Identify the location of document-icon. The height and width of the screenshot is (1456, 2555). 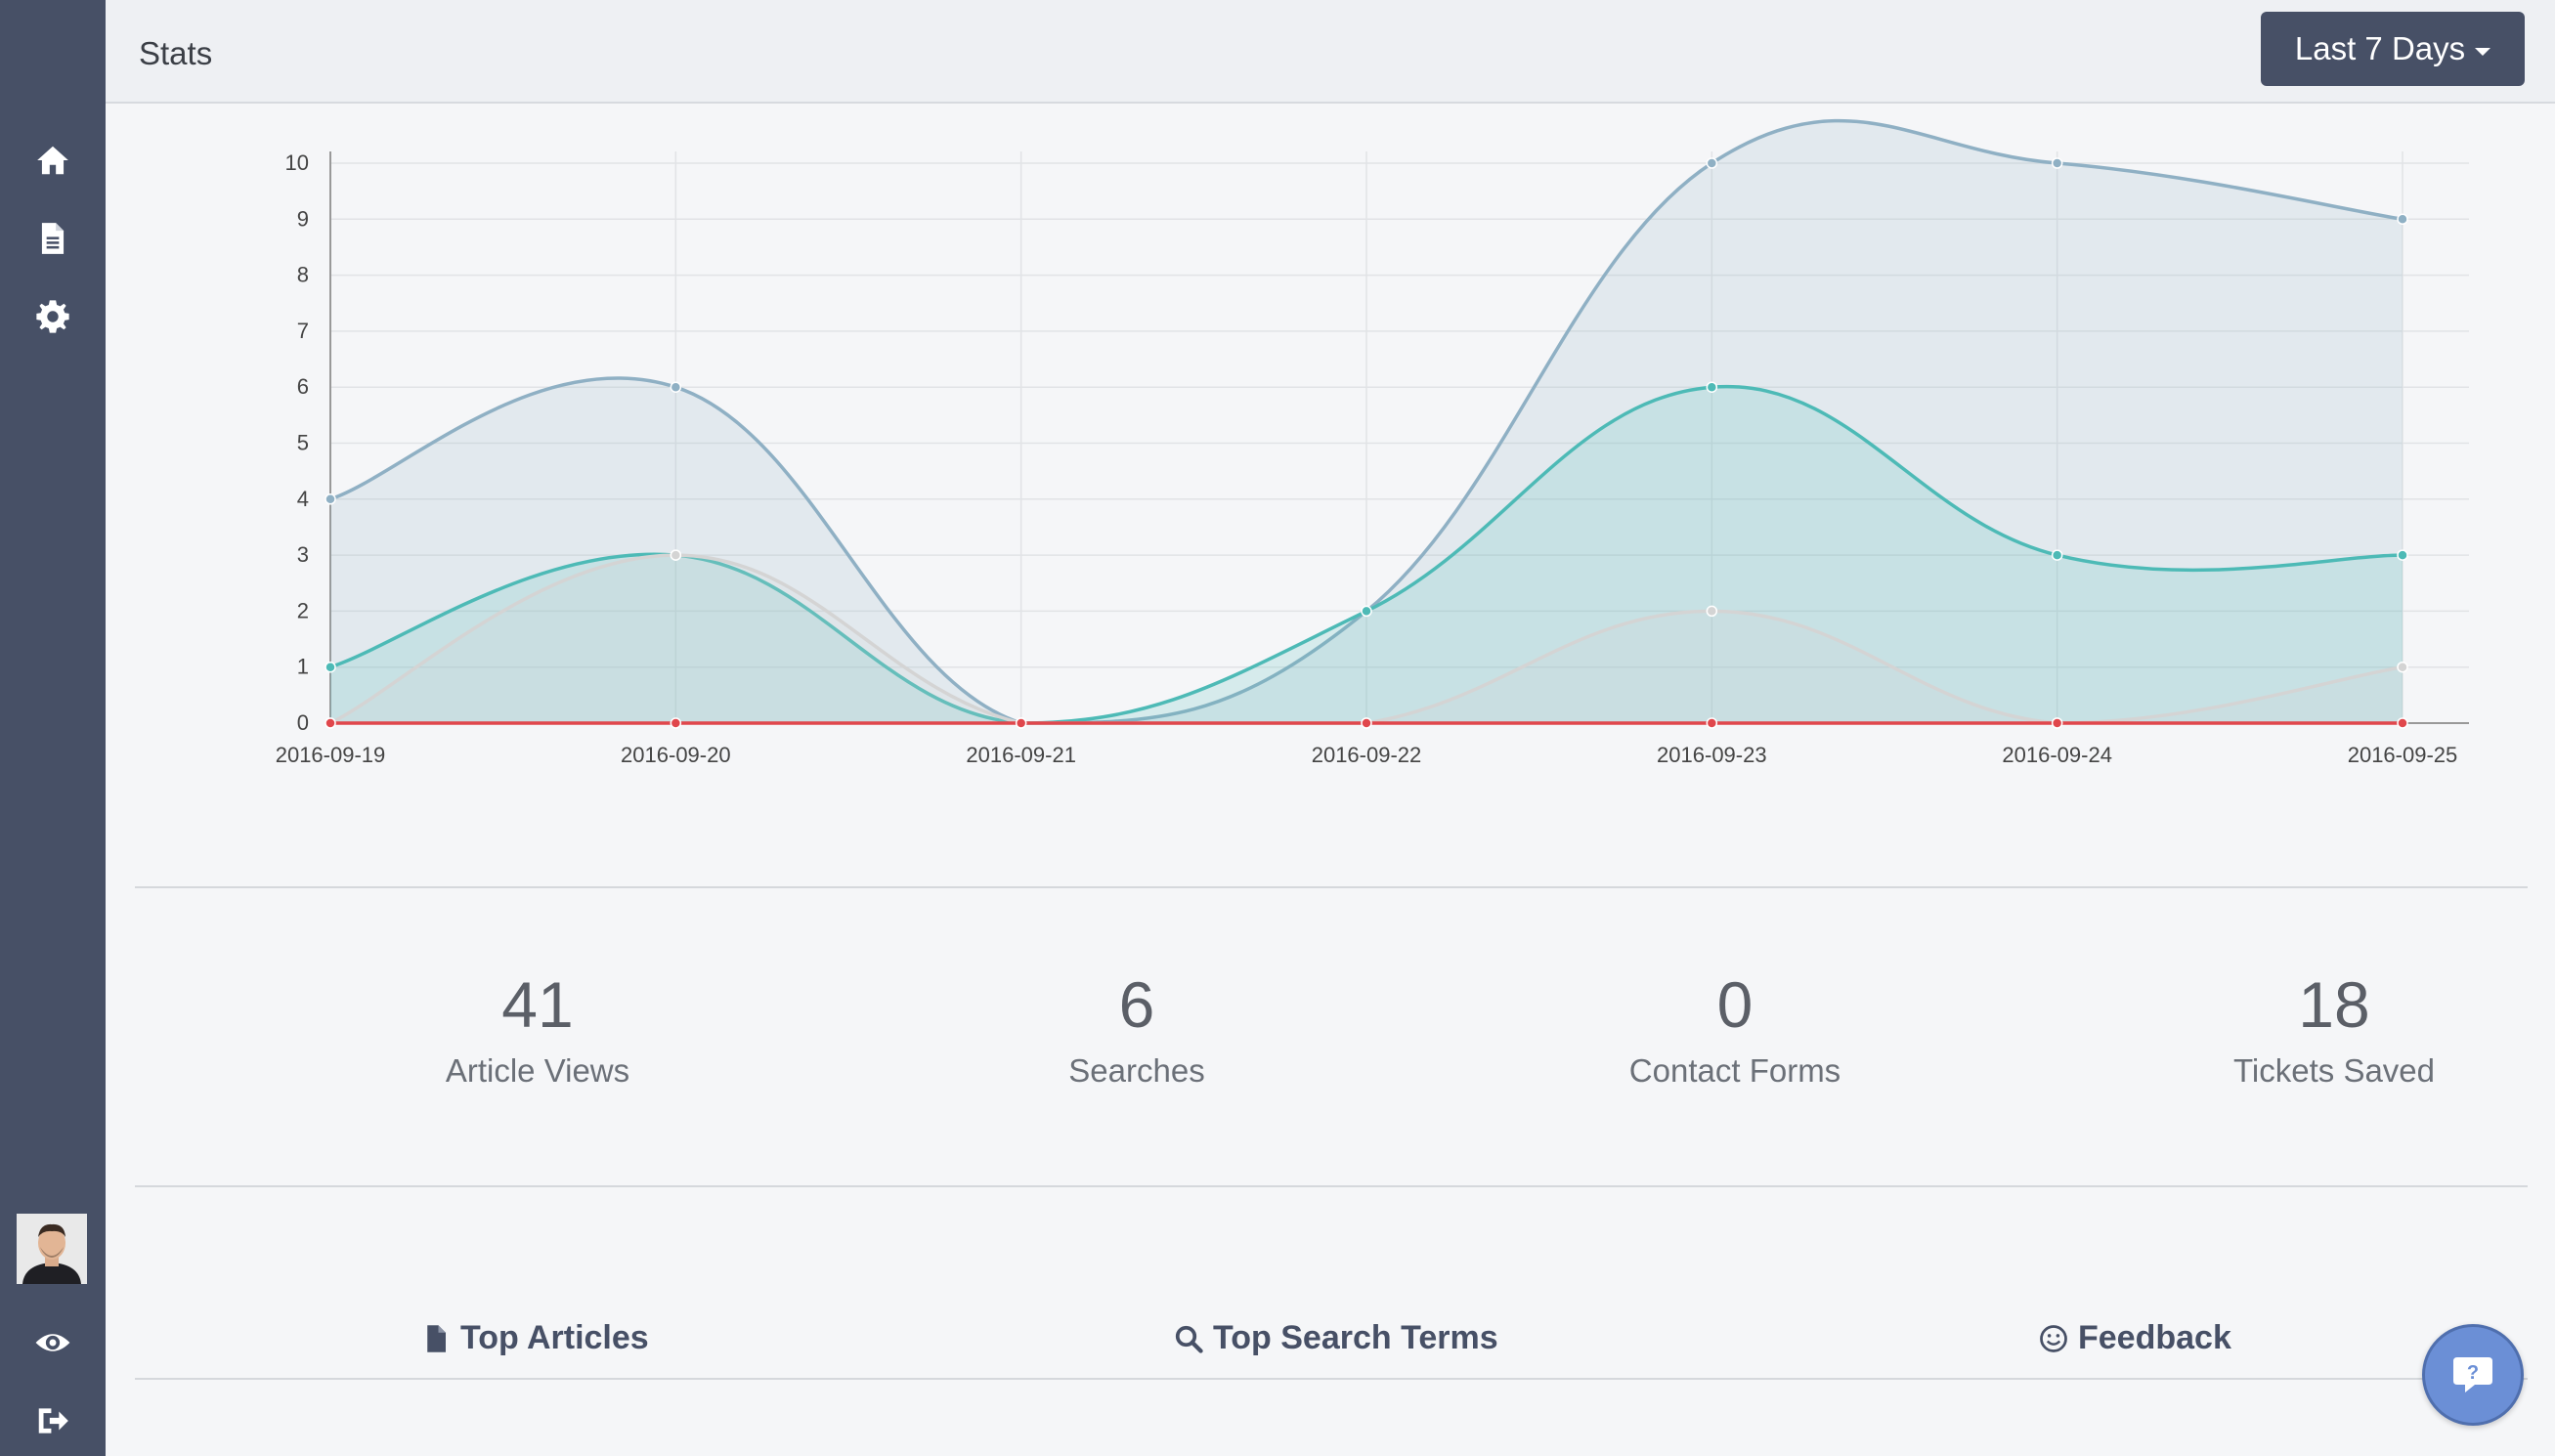
(52, 238).